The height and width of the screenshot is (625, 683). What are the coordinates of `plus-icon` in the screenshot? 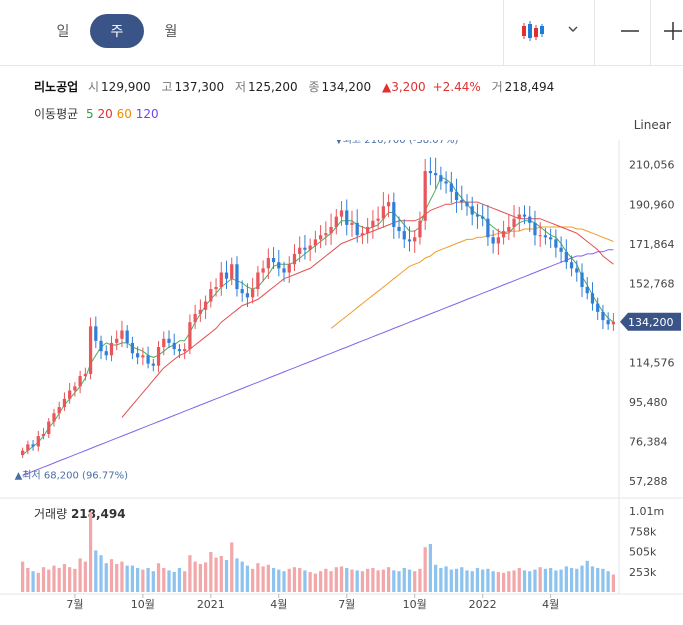 It's located at (672, 31).